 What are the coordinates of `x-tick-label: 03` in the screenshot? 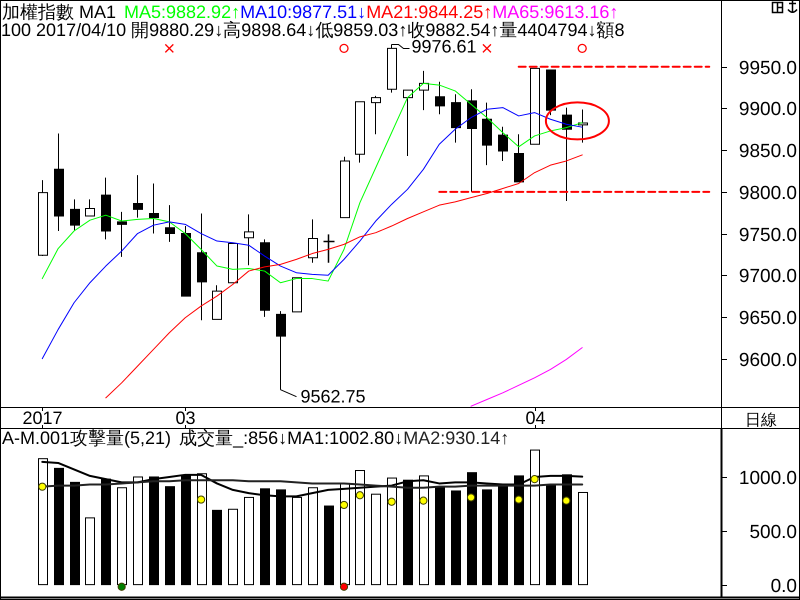 It's located at (185, 418).